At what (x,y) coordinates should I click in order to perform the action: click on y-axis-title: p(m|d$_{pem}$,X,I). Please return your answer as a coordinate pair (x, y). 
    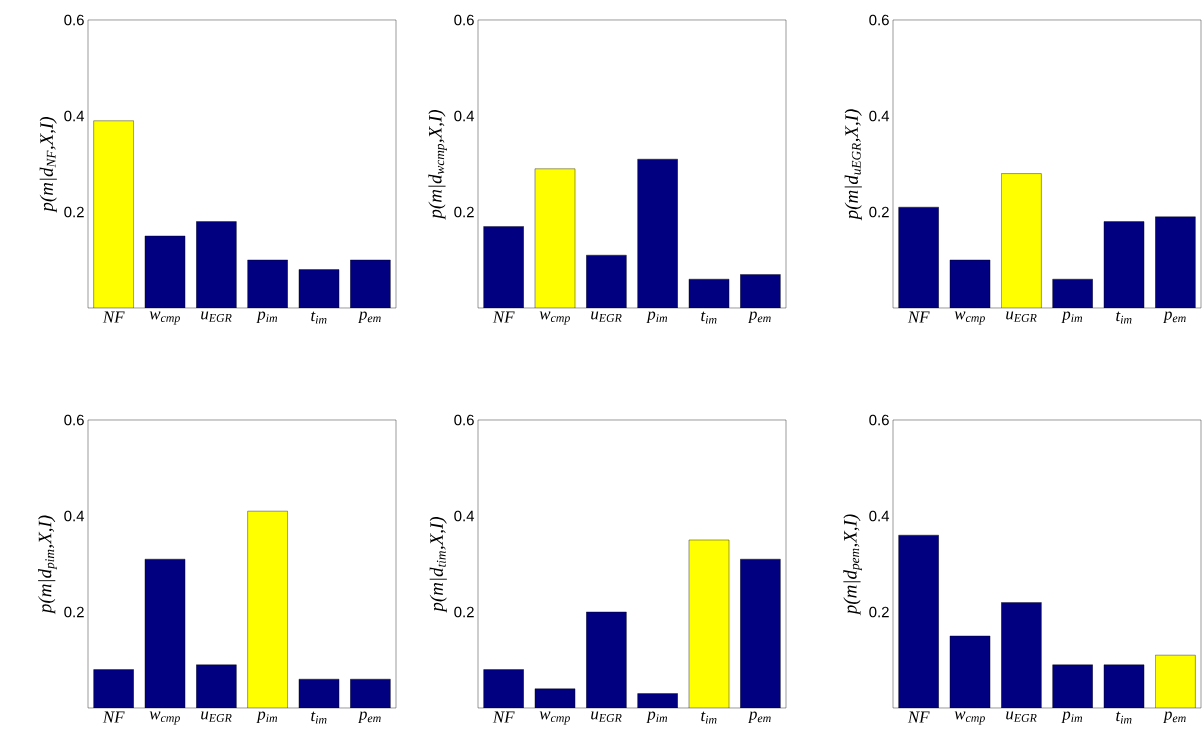
    Looking at the image, I should click on (852, 565).